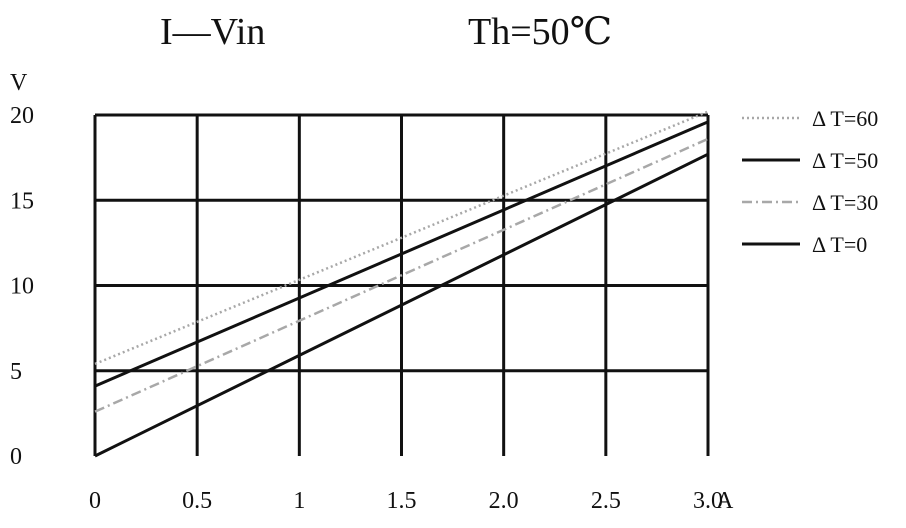 The width and height of the screenshot is (906, 528). What do you see at coordinates (16, 457) in the screenshot?
I see `y-tick-label: 0` at bounding box center [16, 457].